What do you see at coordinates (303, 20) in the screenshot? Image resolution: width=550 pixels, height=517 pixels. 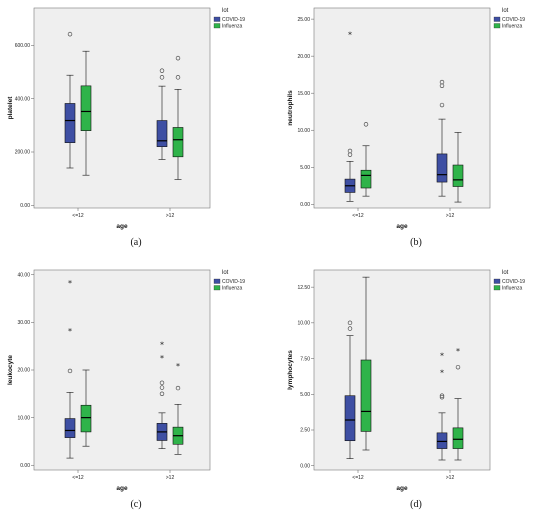 I see `y-tick-label: 25.00` at bounding box center [303, 20].